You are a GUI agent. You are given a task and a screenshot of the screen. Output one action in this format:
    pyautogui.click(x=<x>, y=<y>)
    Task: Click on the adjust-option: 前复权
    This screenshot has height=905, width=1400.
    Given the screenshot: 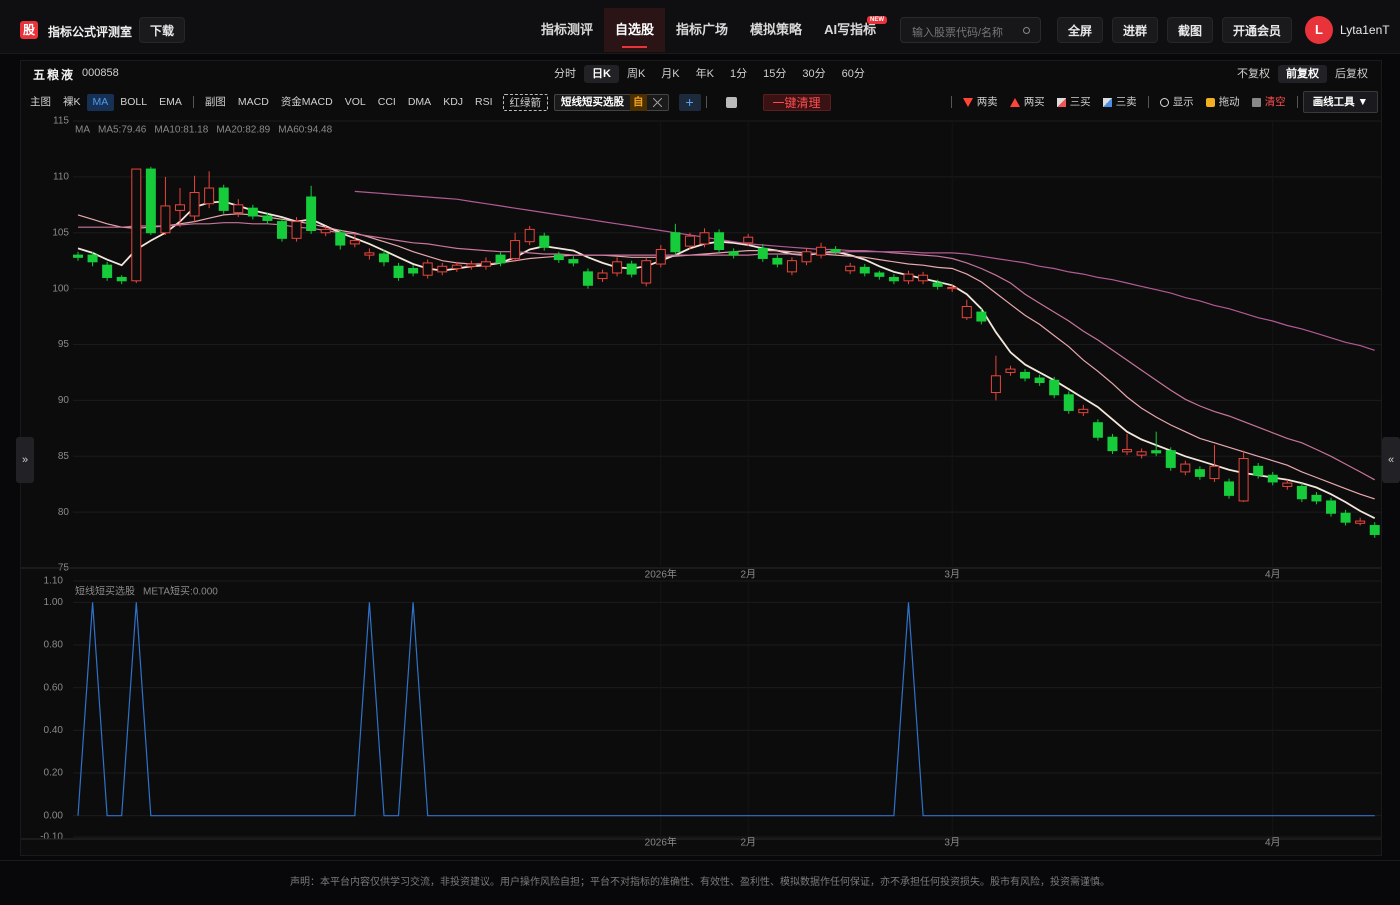 What is the action you would take?
    pyautogui.click(x=1302, y=74)
    